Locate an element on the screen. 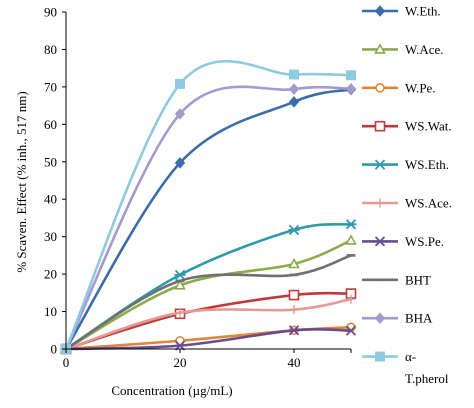  legend-label: WS.Ace. is located at coordinates (428, 203).